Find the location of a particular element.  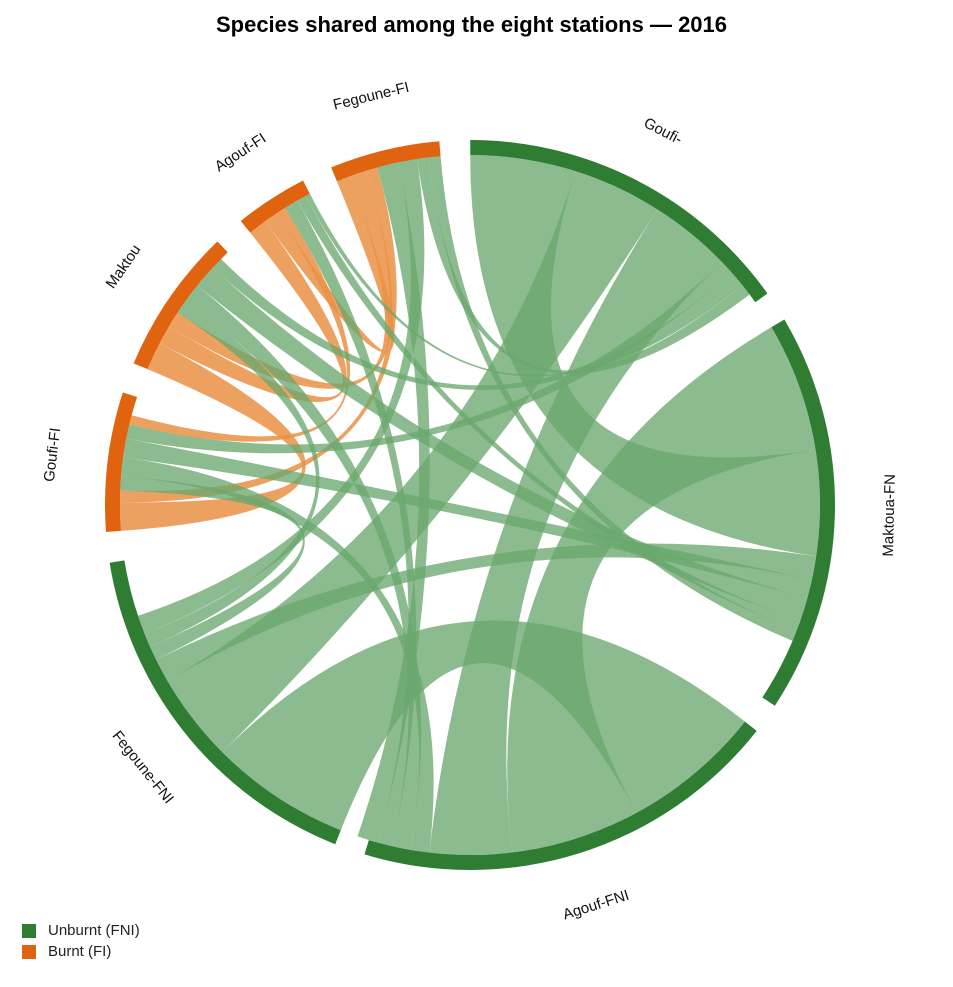

chord-link-maktoua-fi-fegoune-fi is located at coordinates (280, 279).